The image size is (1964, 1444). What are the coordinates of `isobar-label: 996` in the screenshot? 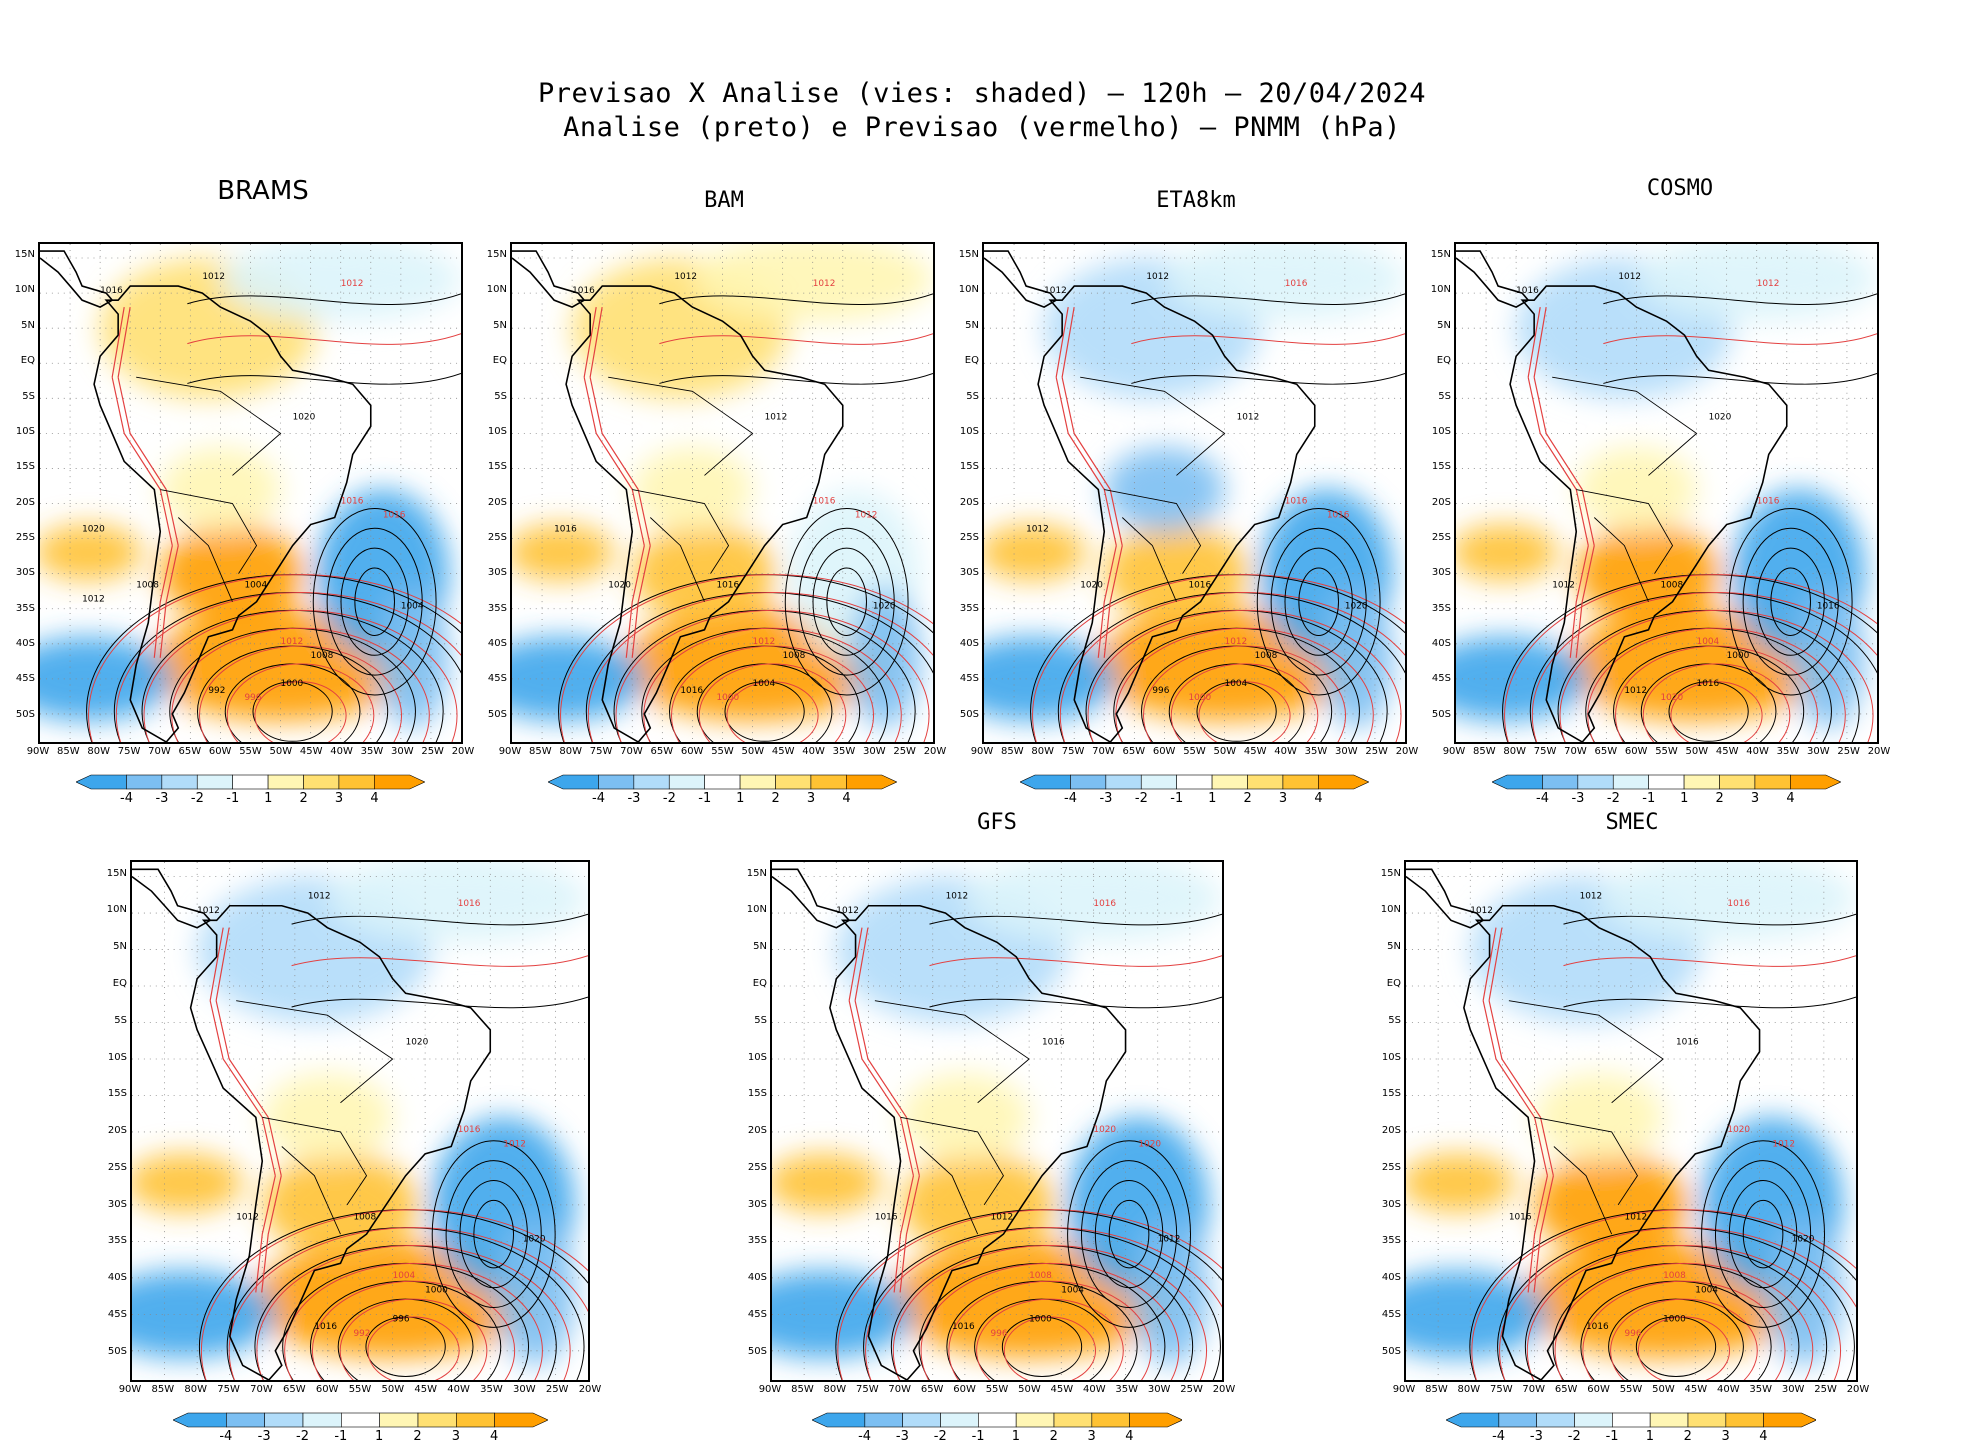 It's located at (1160, 691).